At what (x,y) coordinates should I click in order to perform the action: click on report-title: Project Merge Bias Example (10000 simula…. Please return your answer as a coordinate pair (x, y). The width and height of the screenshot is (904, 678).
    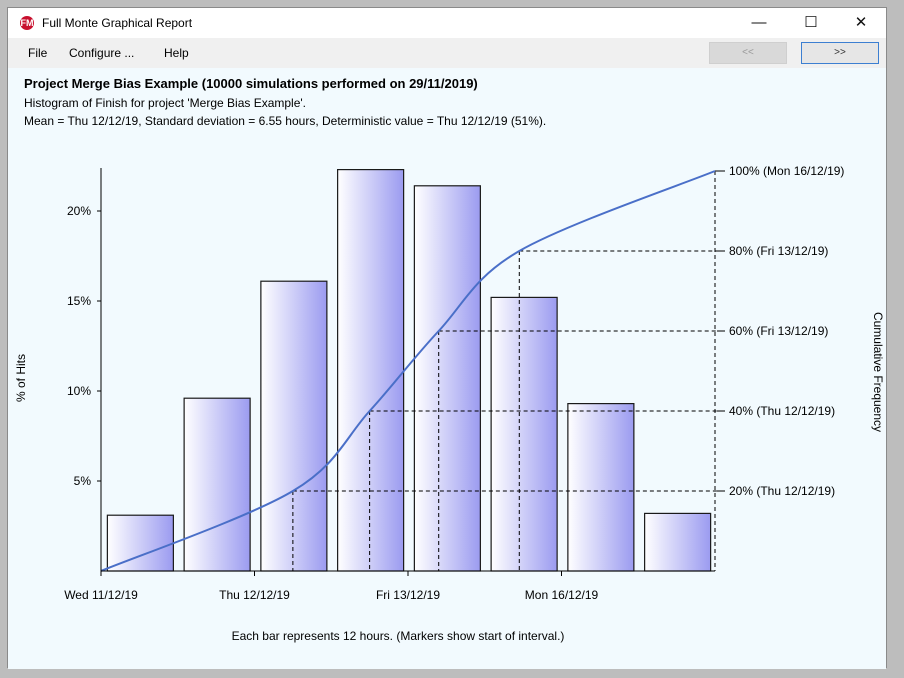
    Looking at the image, I should click on (251, 83).